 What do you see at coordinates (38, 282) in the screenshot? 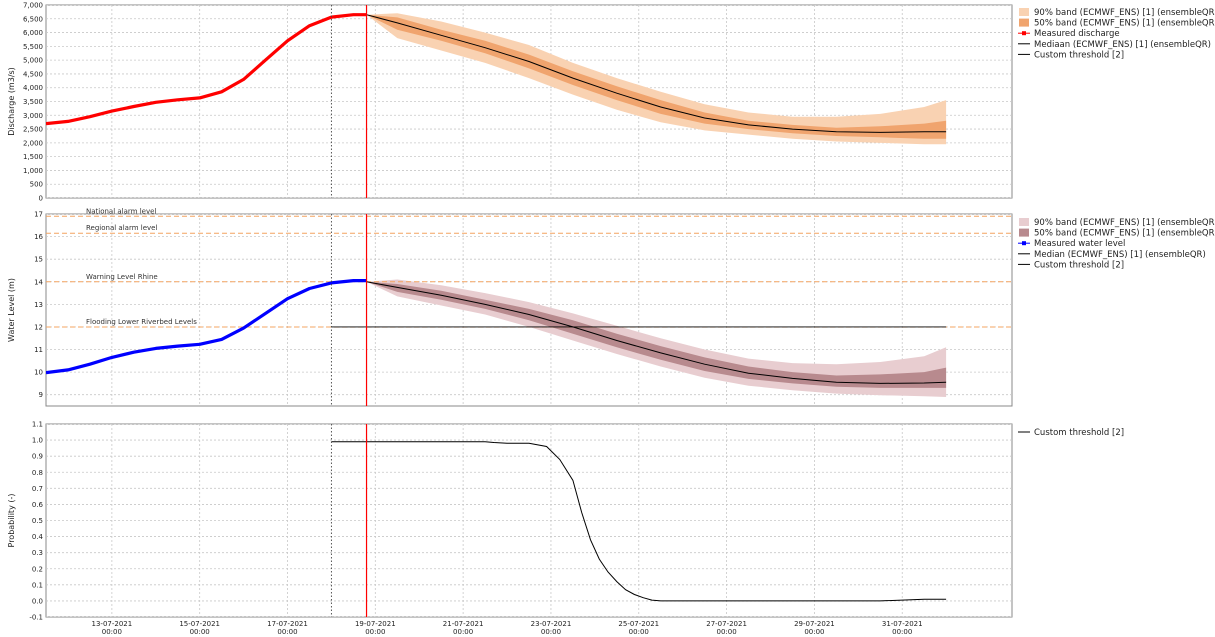
I see `y-tick-label: 14` at bounding box center [38, 282].